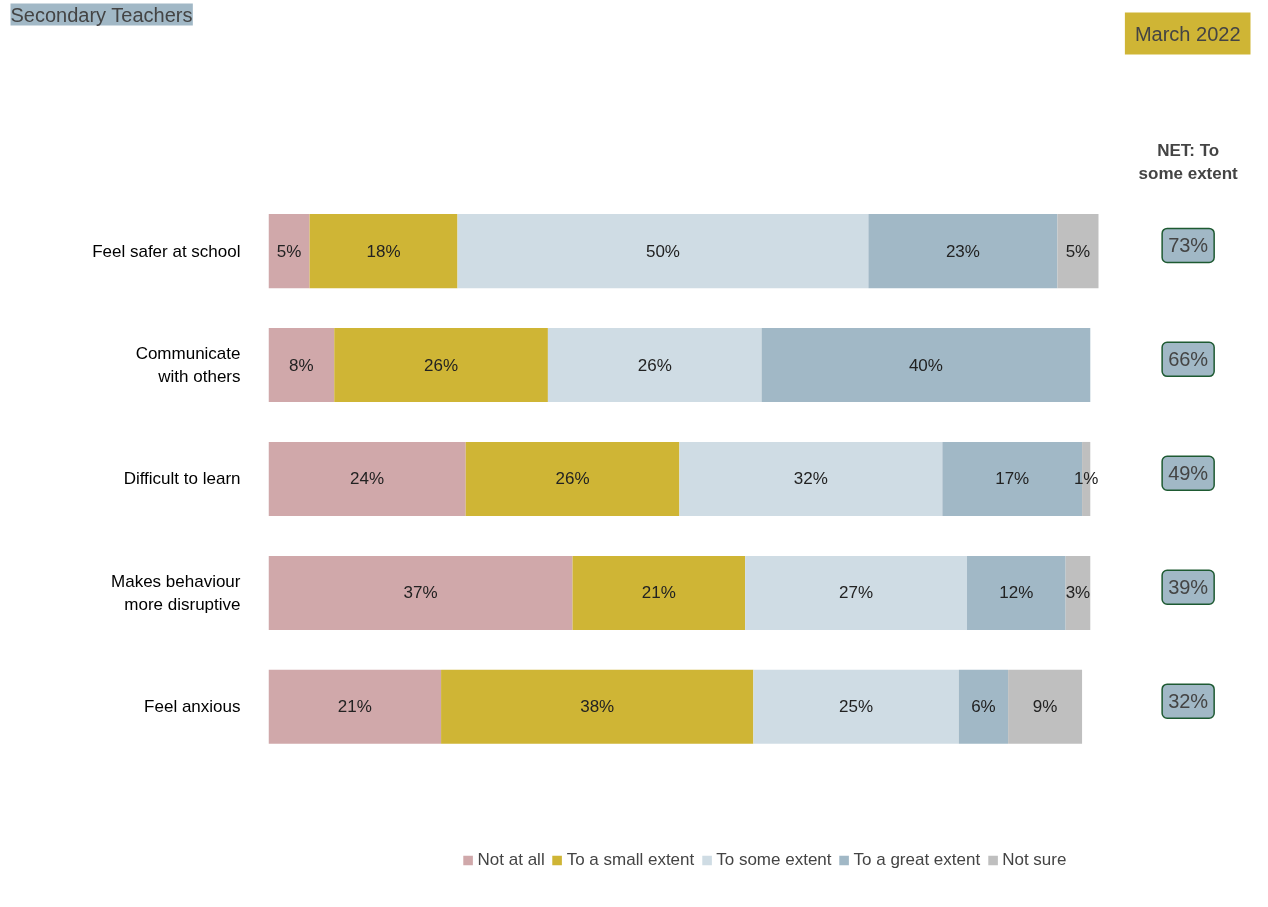 The image size is (1268, 907). I want to click on data-label: 50%, so click(662, 251).